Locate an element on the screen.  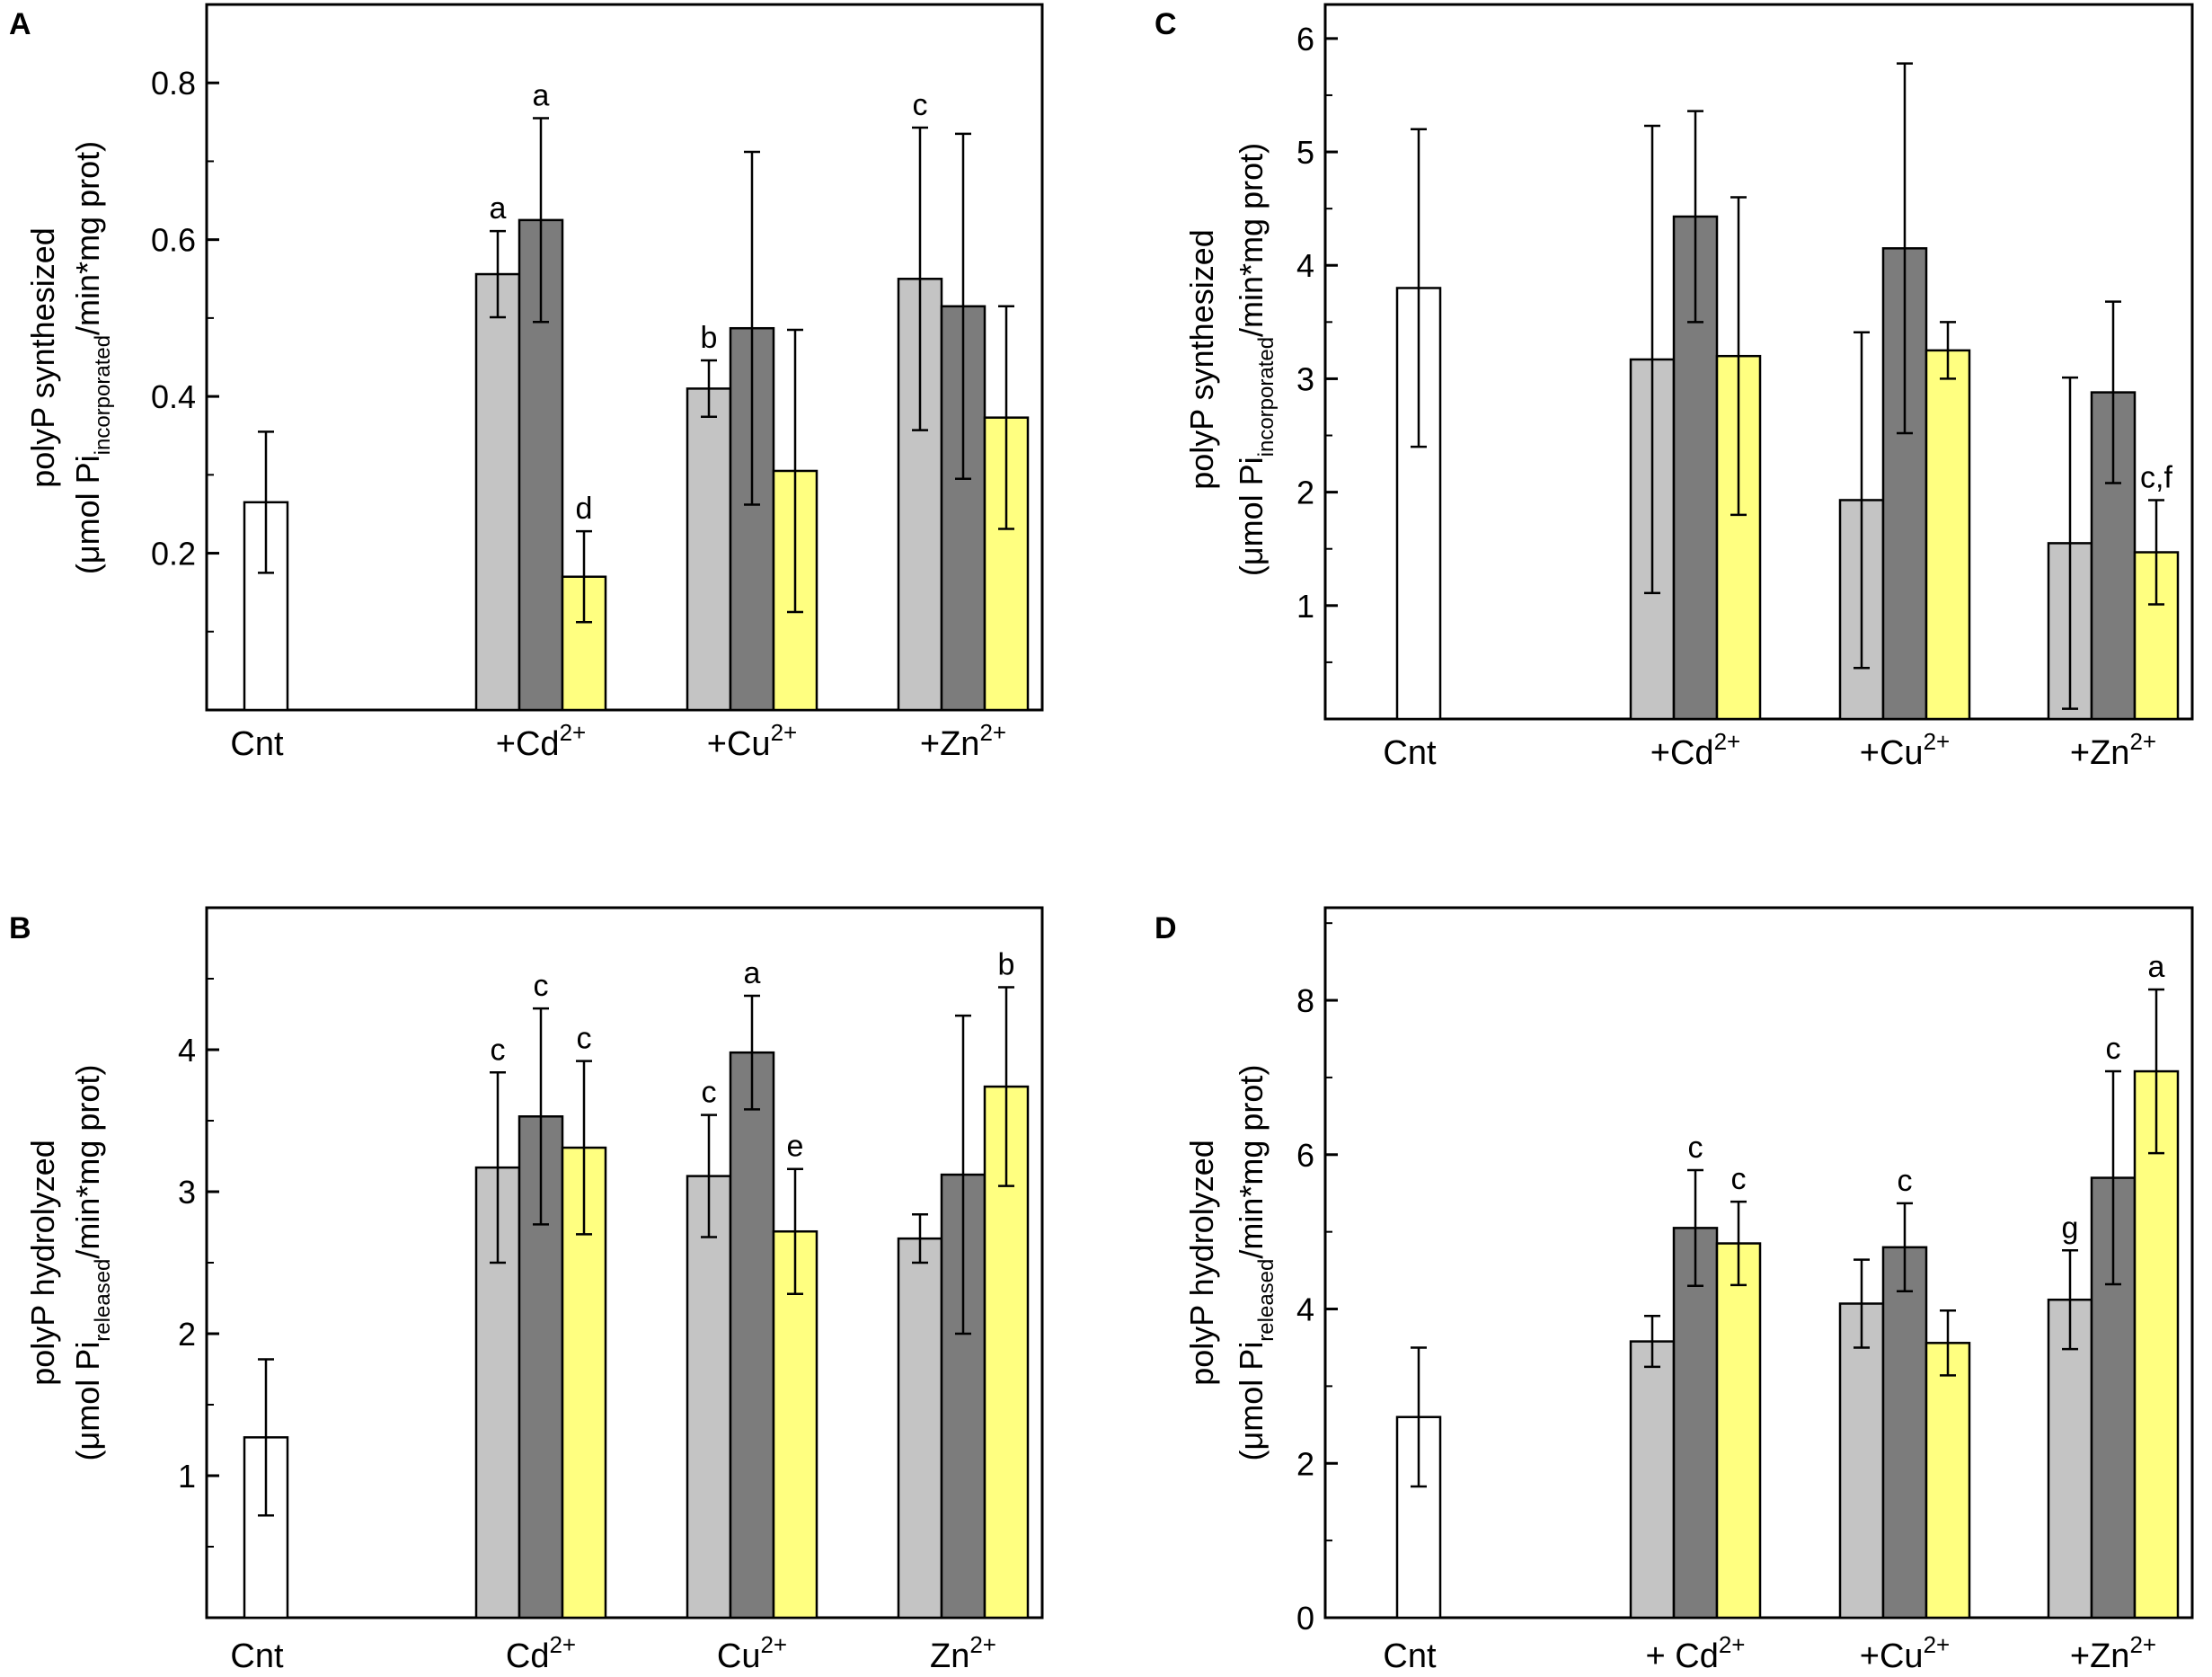
y-axis-label-line1: polyP synthesized is located at coordinates (1202, 359).